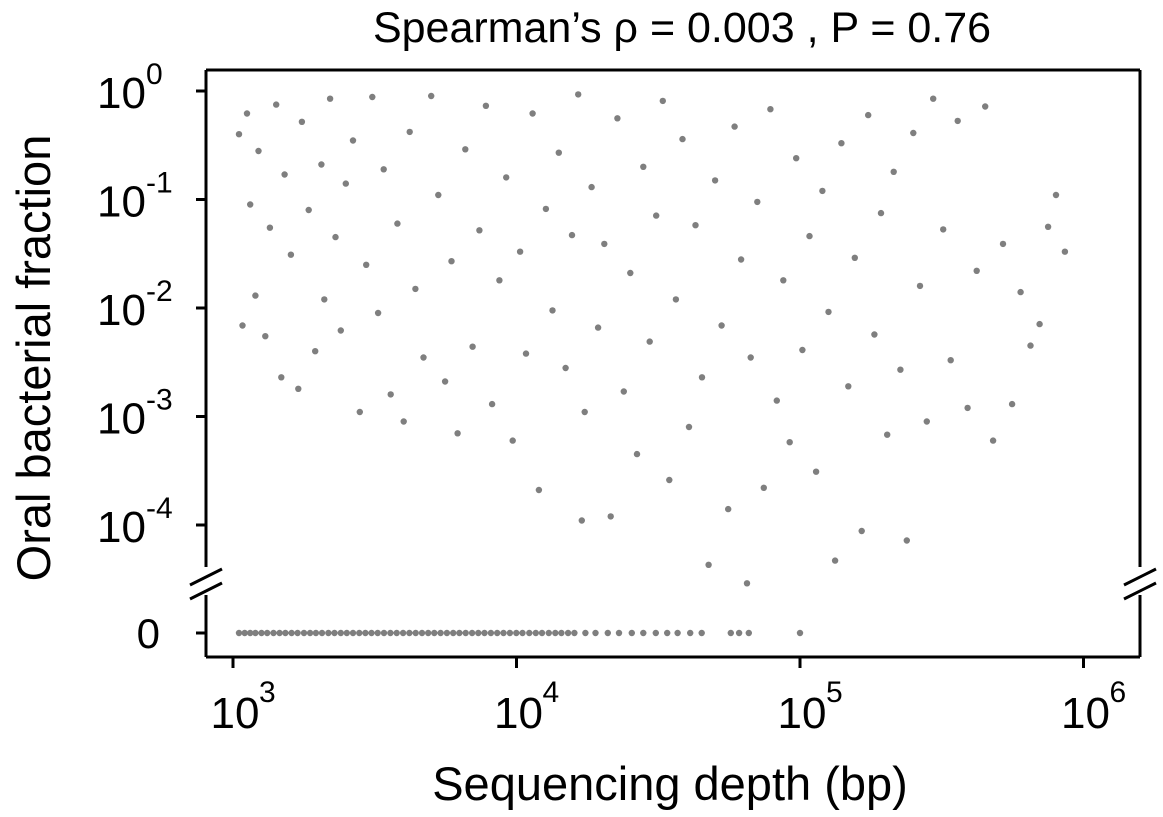 This screenshot has height=817, width=1163. What do you see at coordinates (551, 692) in the screenshot?
I see `x-tick-exponent: 4` at bounding box center [551, 692].